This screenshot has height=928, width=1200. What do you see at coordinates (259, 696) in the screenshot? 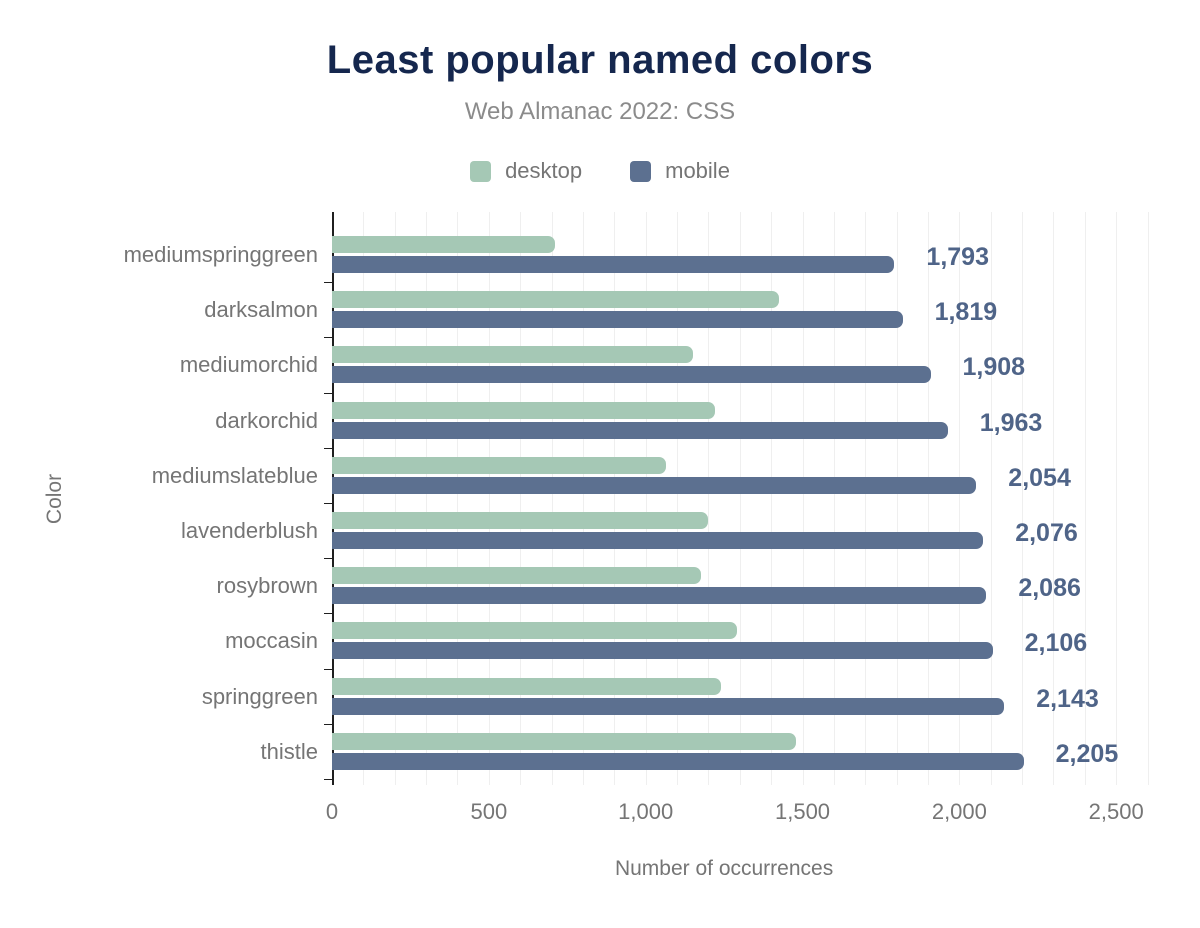
I see `category-label: springgreen` at bounding box center [259, 696].